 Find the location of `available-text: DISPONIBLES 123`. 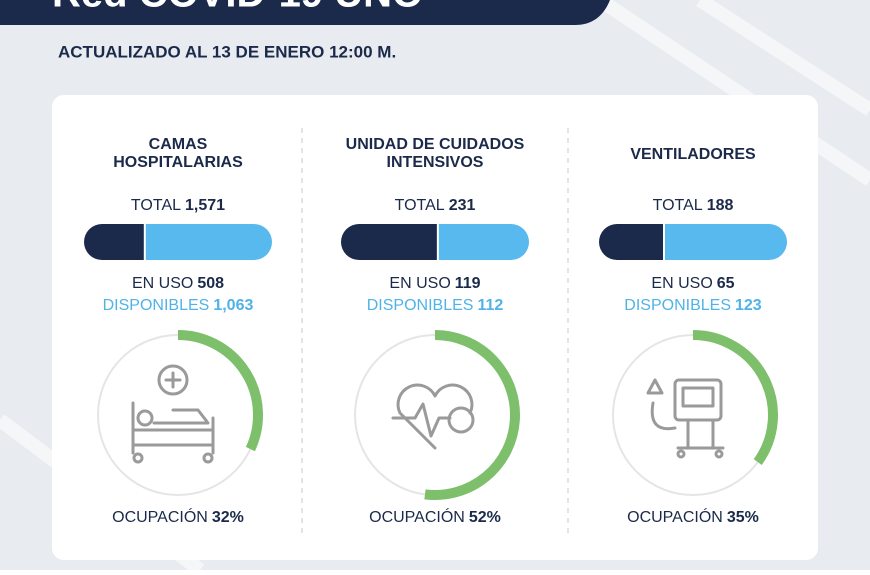

available-text: DISPONIBLES 123 is located at coordinates (693, 305).